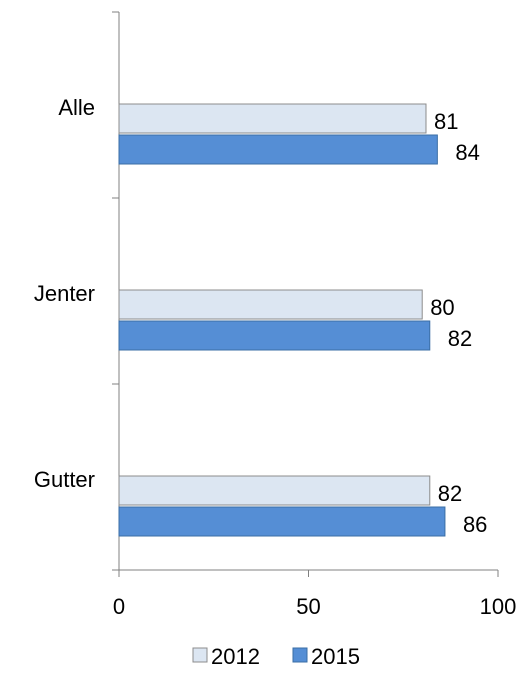 The height and width of the screenshot is (681, 524). Describe the element at coordinates (335, 656) in the screenshot. I see `legend-label: 2015` at that location.